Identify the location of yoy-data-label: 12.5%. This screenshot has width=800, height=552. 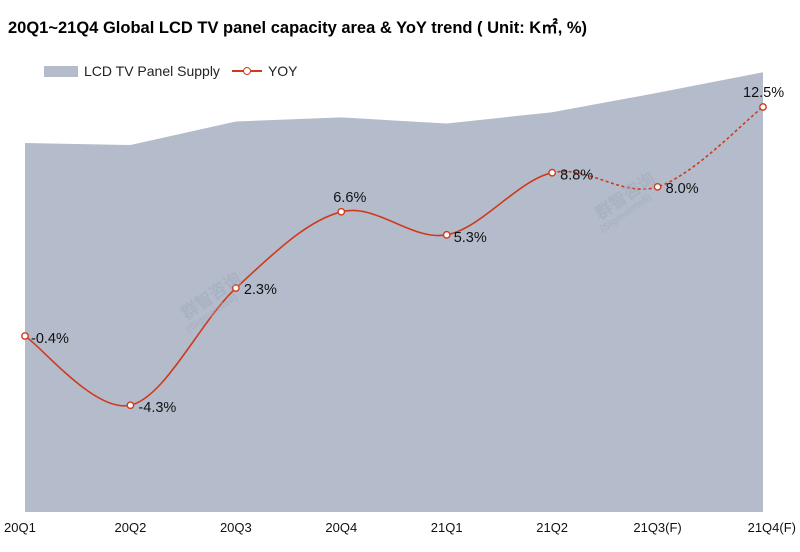
(763, 93).